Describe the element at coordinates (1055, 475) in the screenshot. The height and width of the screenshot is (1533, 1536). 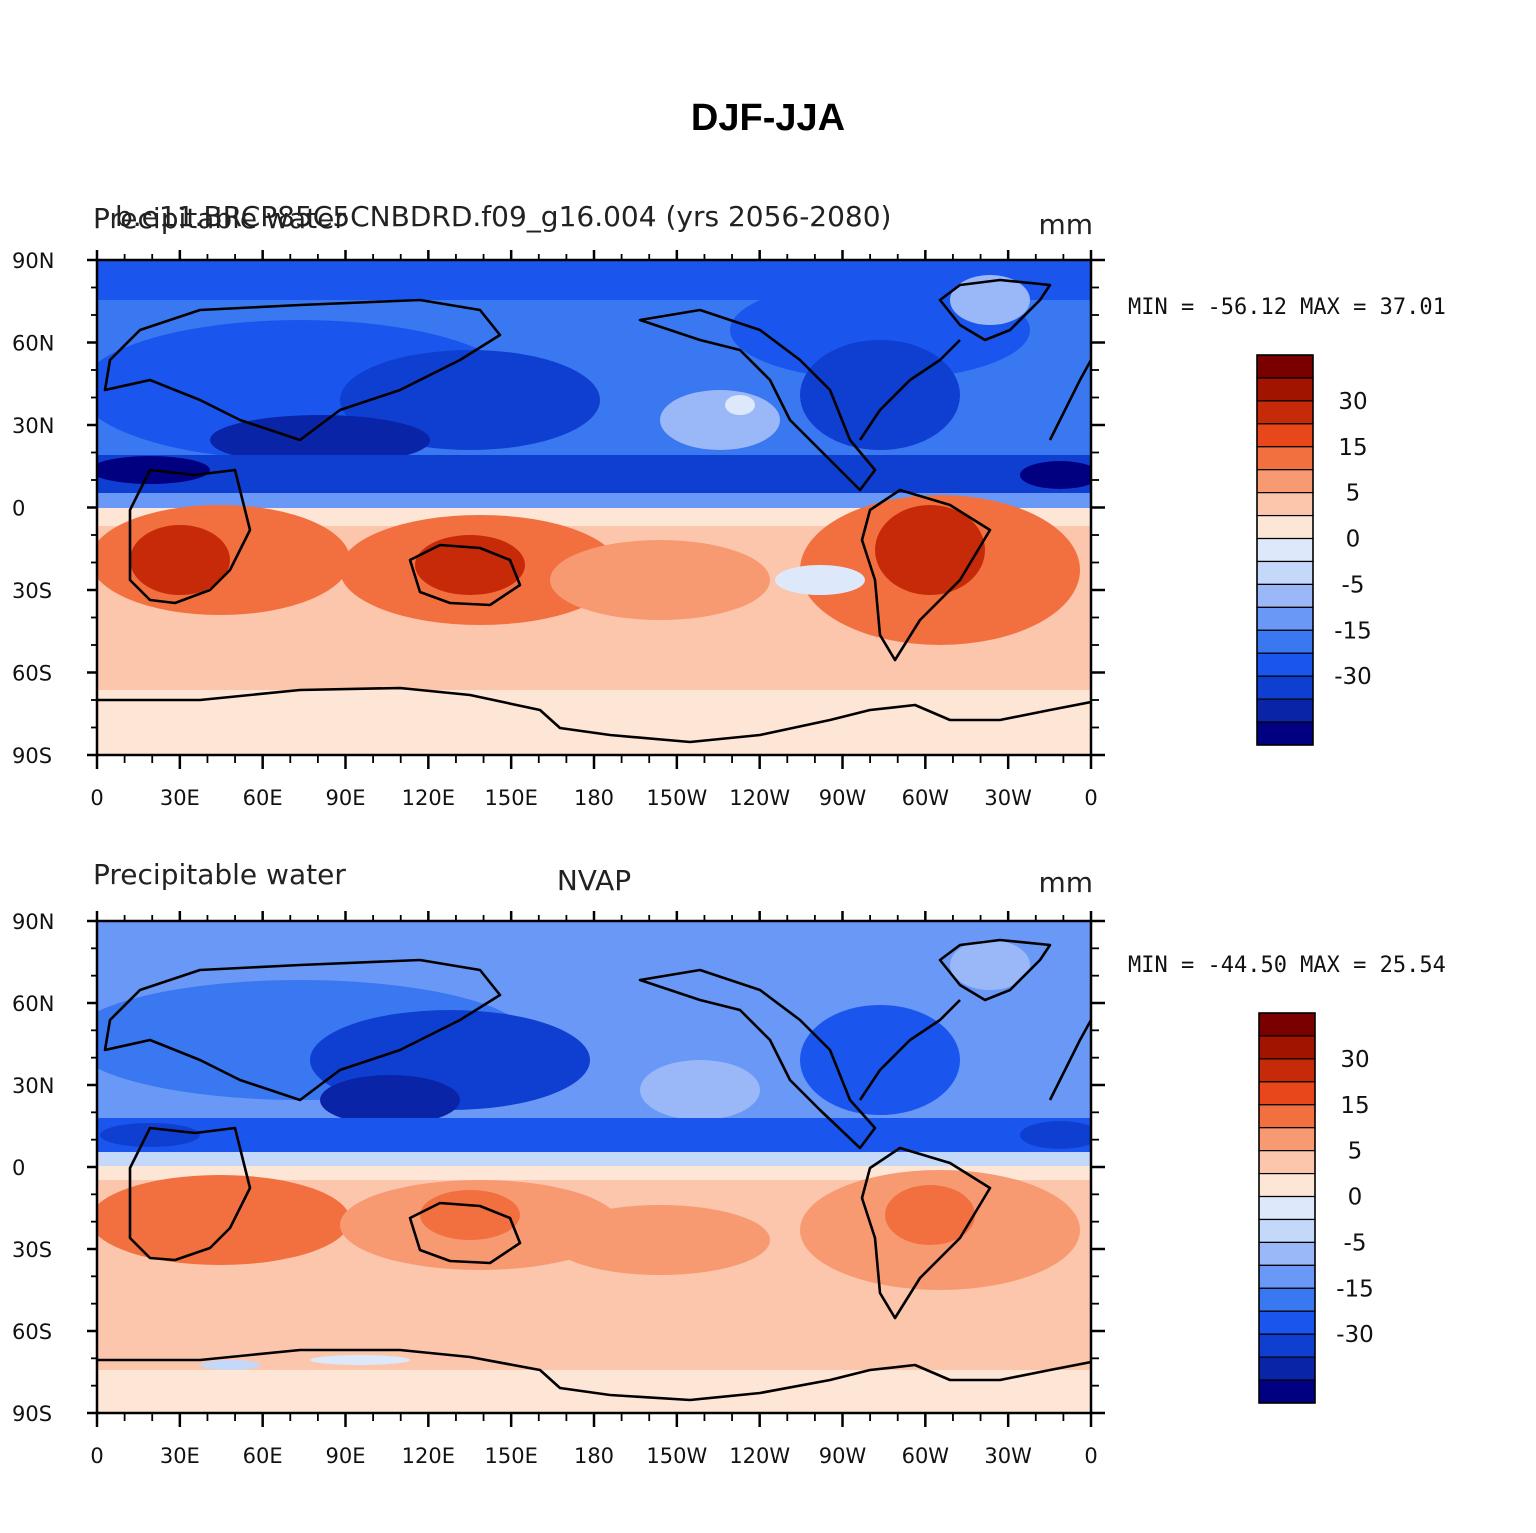
I see `atlantic-tropic-darkest` at that location.